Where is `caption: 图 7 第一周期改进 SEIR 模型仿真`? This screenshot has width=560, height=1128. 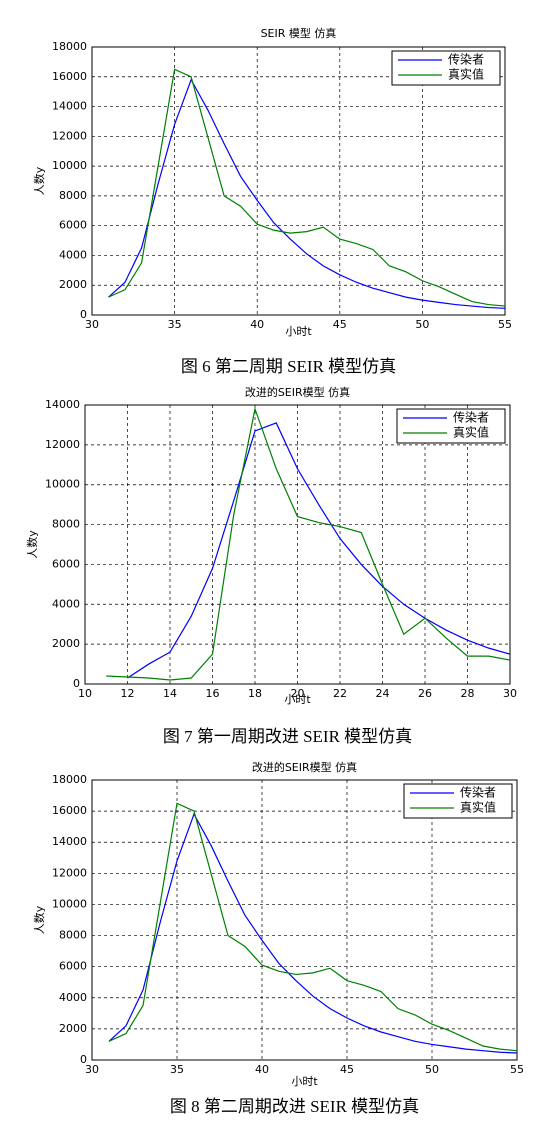
caption: 图 7 第一周期改进 SEIR 模型仿真 is located at coordinates (287, 736).